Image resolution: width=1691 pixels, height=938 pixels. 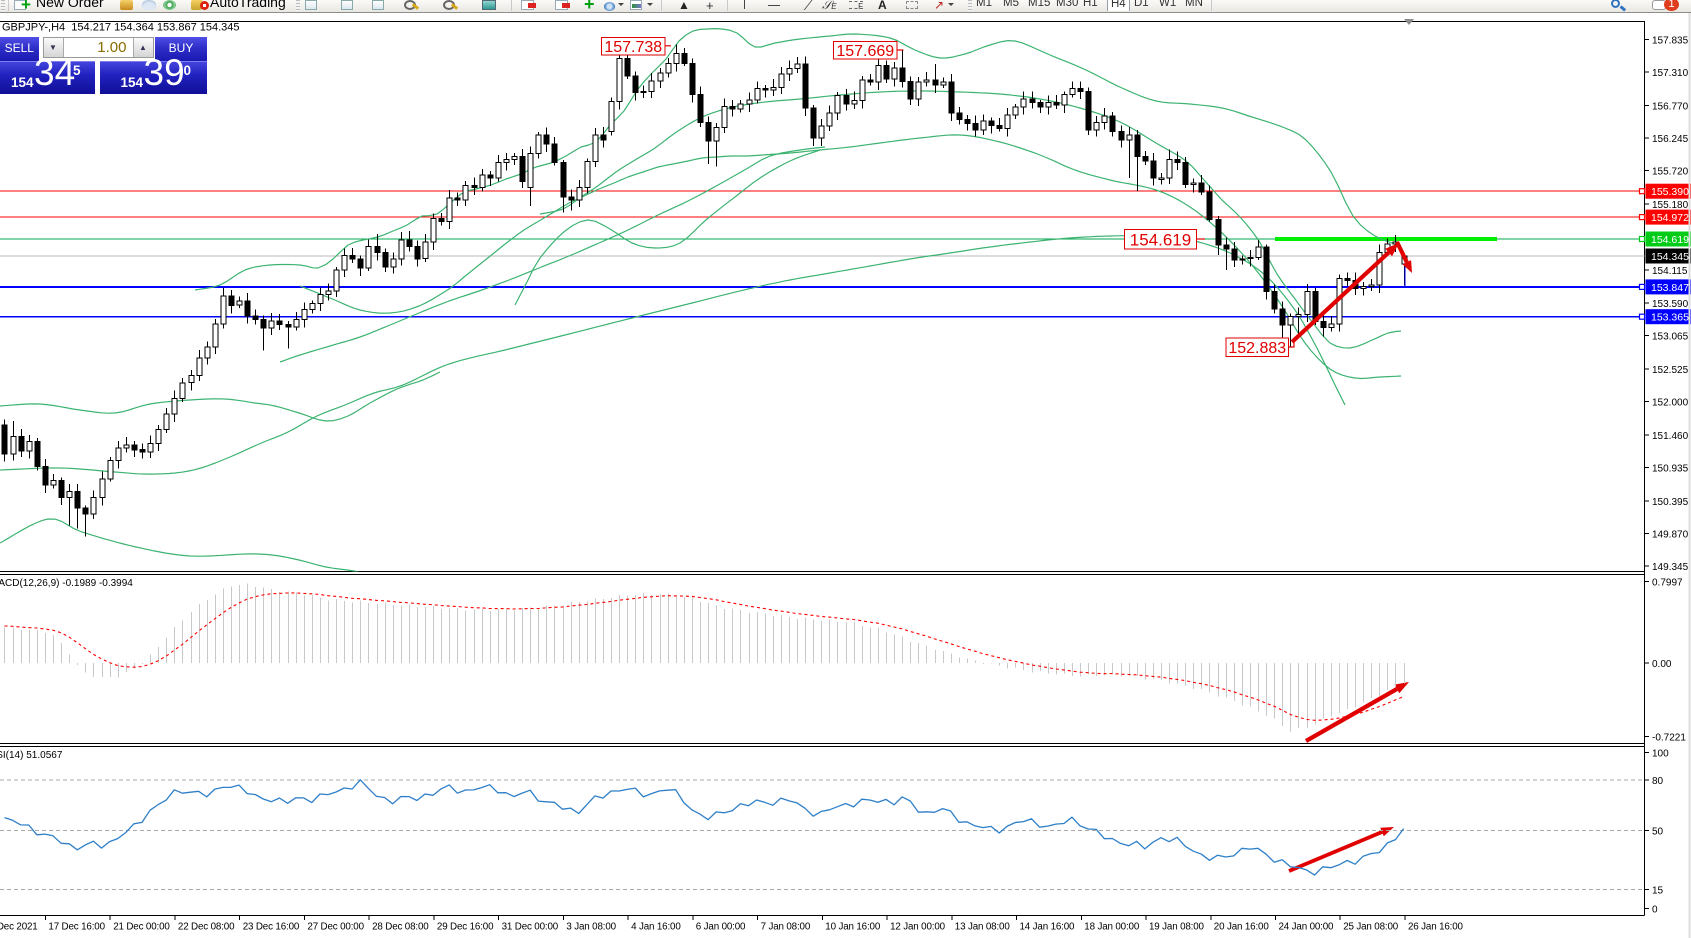 I want to click on svg-text: 3 Jan 08:00, so click(x=591, y=927).